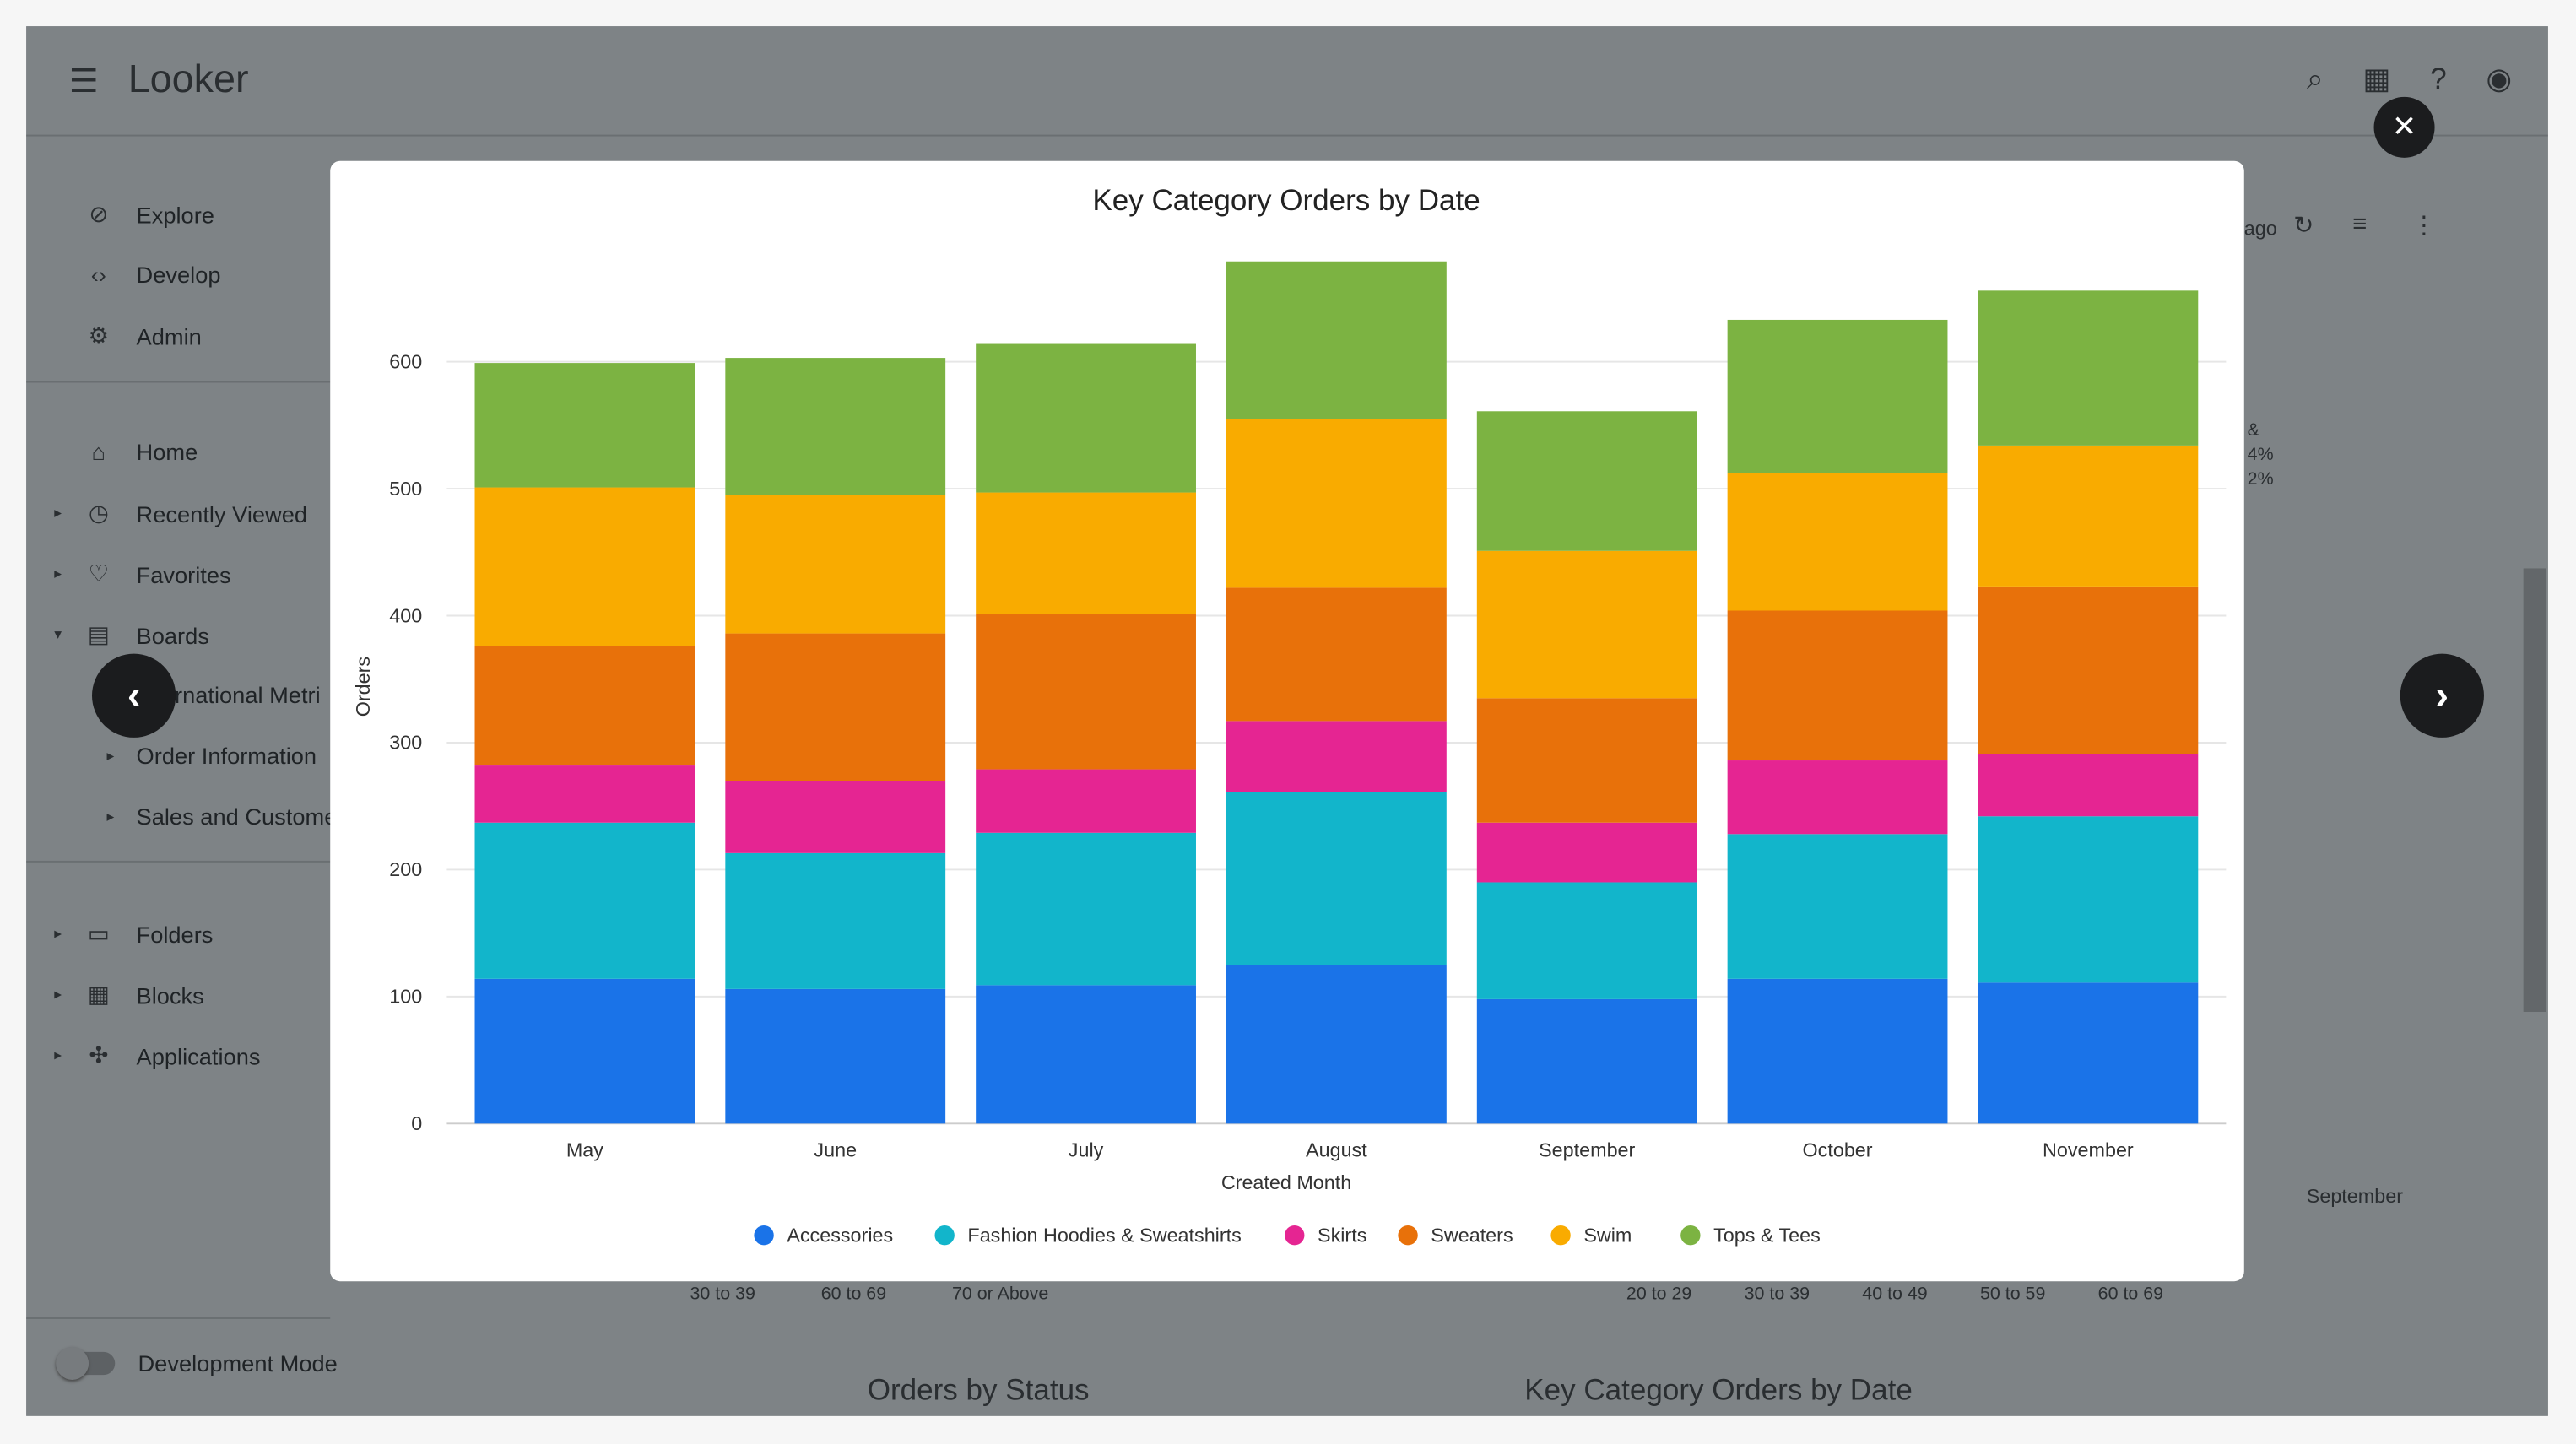 The width and height of the screenshot is (2576, 1444). What do you see at coordinates (2088, 670) in the screenshot?
I see `bar-segment-sweaters-november` at bounding box center [2088, 670].